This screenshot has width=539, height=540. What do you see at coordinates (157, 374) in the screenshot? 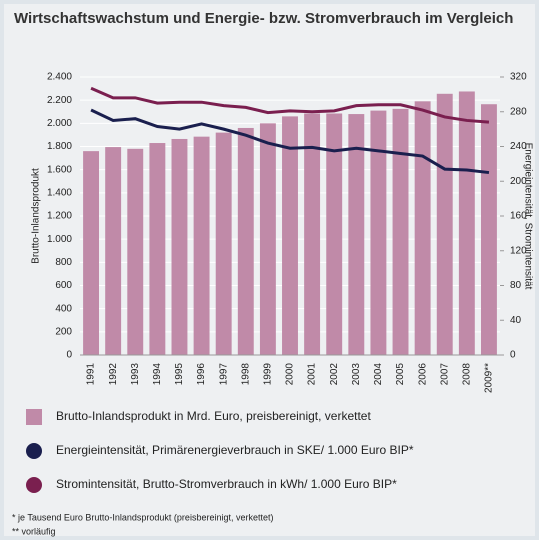
I see `x-tick-label: 1994` at bounding box center [157, 374].